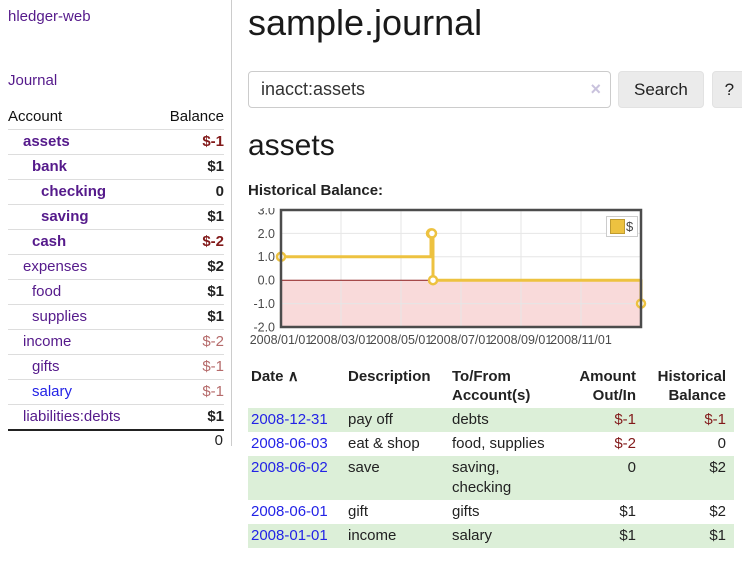  I want to click on account-link-gifts: gifts, so click(46, 366).